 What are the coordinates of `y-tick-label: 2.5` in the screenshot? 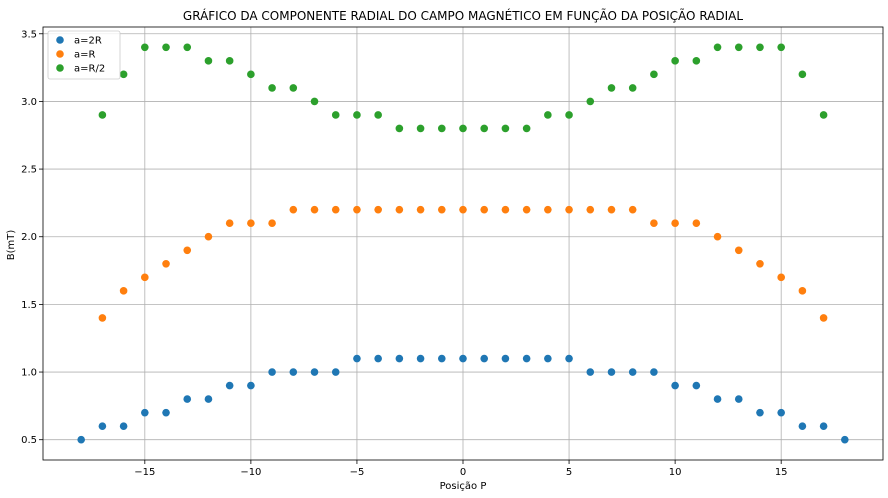 It's located at (29, 170).